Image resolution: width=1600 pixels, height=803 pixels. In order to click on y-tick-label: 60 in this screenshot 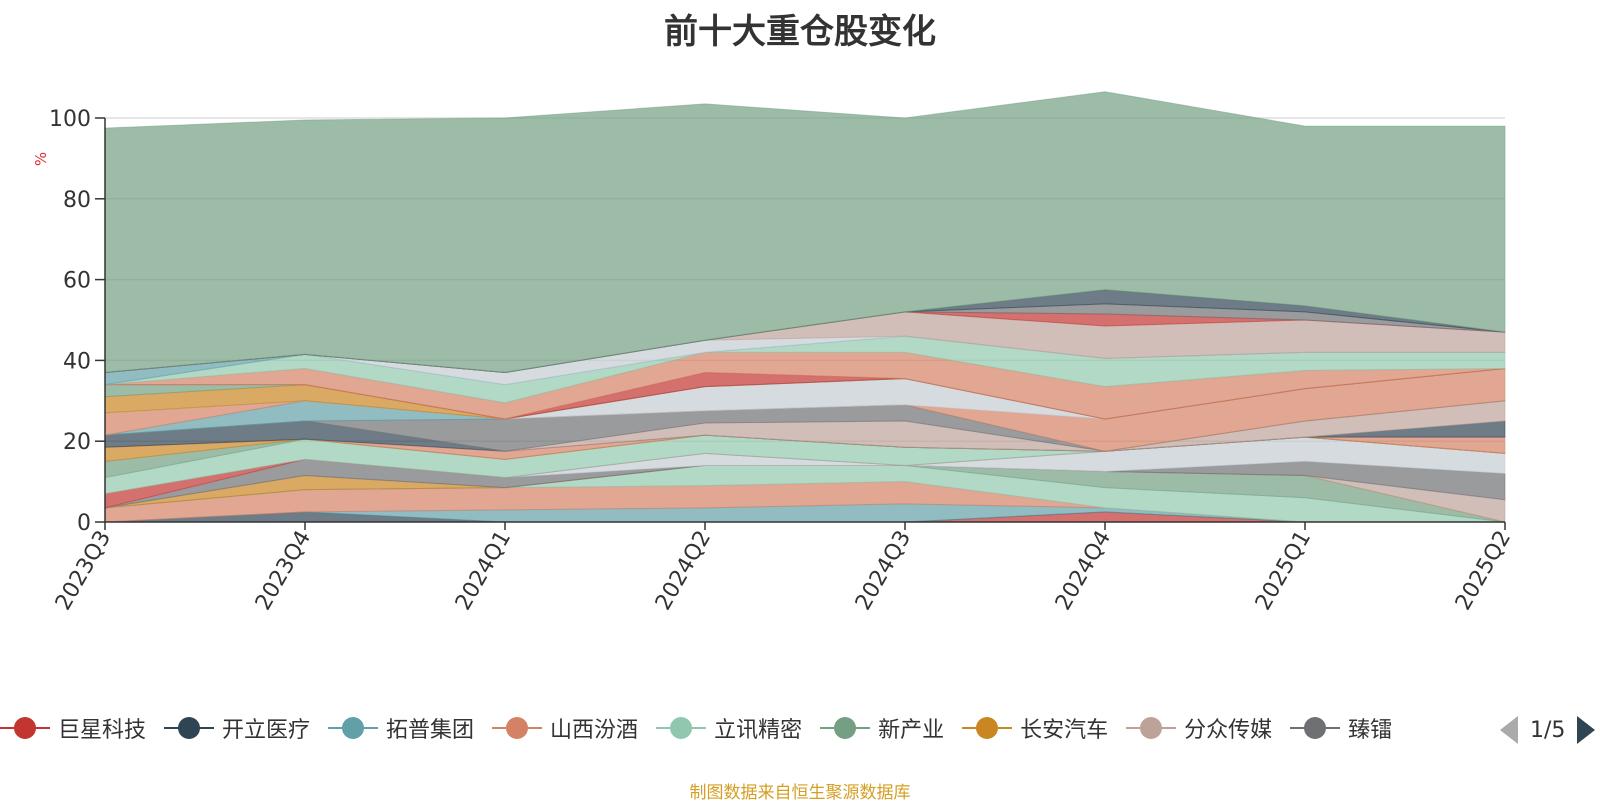, I will do `click(77, 281)`.